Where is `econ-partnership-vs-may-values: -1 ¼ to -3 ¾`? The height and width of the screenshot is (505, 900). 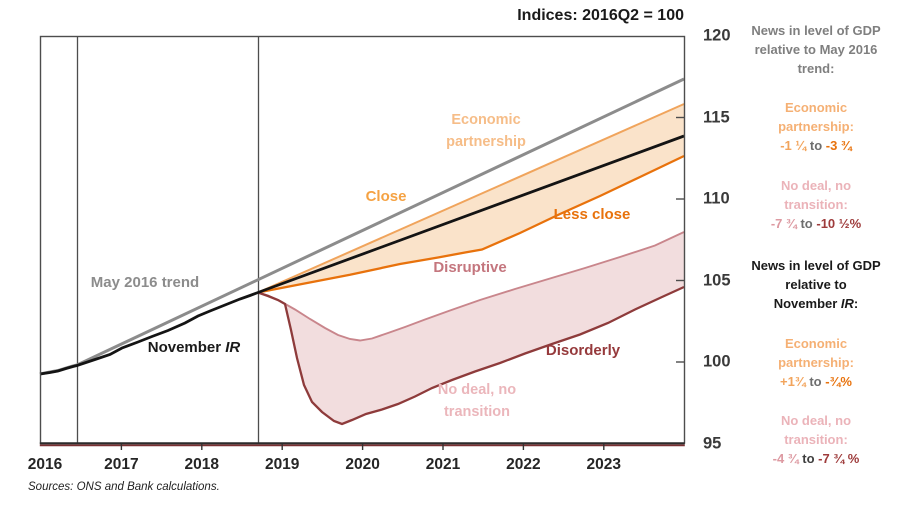 econ-partnership-vs-may-values: -1 ¼ to -3 ¾ is located at coordinates (816, 145).